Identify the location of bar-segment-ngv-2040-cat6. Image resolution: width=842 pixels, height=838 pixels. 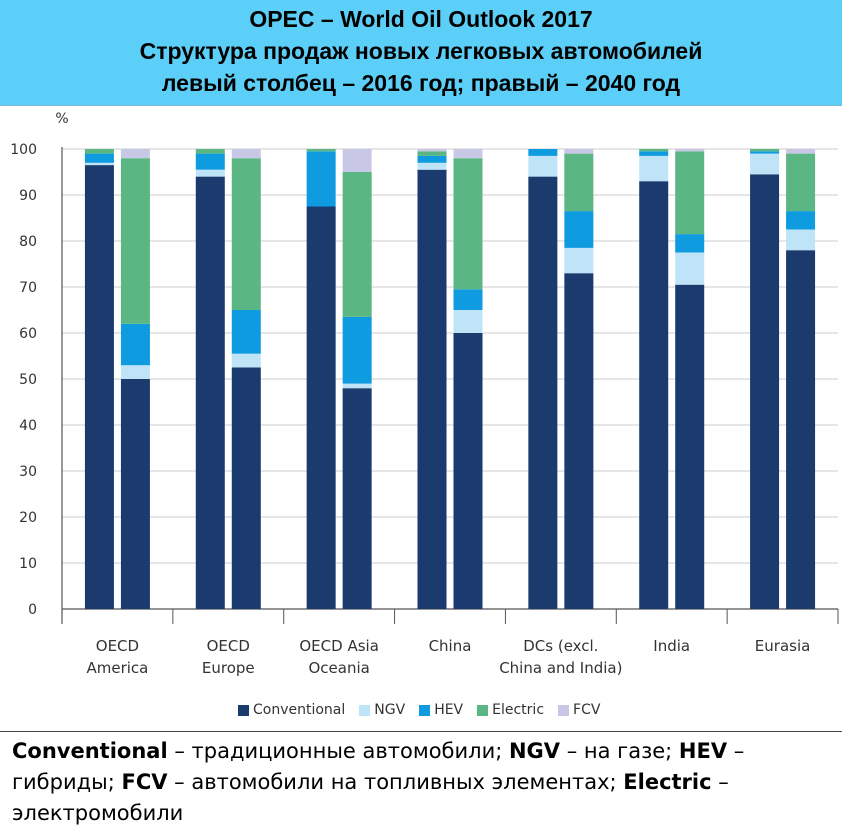
(801, 240).